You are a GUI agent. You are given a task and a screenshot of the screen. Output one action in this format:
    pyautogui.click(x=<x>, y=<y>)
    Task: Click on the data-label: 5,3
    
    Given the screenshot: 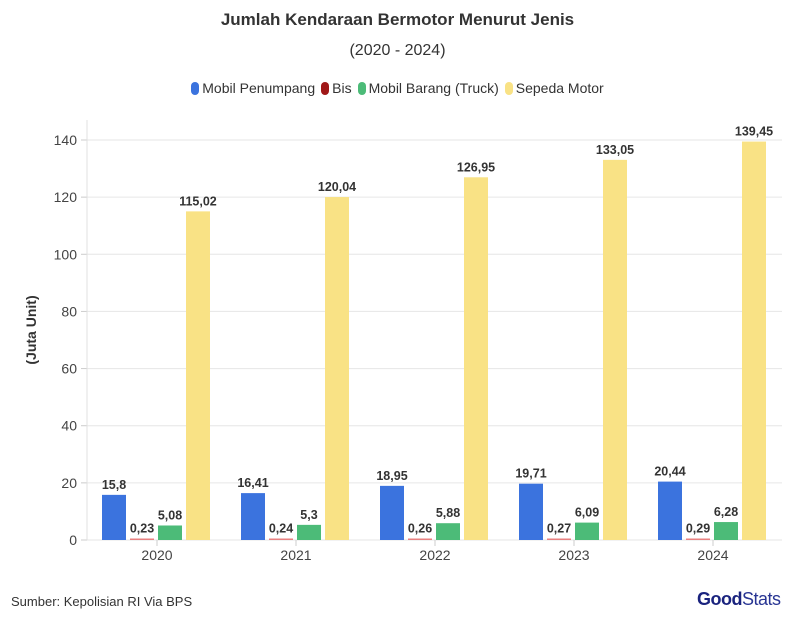 What is the action you would take?
    pyautogui.click(x=308, y=515)
    